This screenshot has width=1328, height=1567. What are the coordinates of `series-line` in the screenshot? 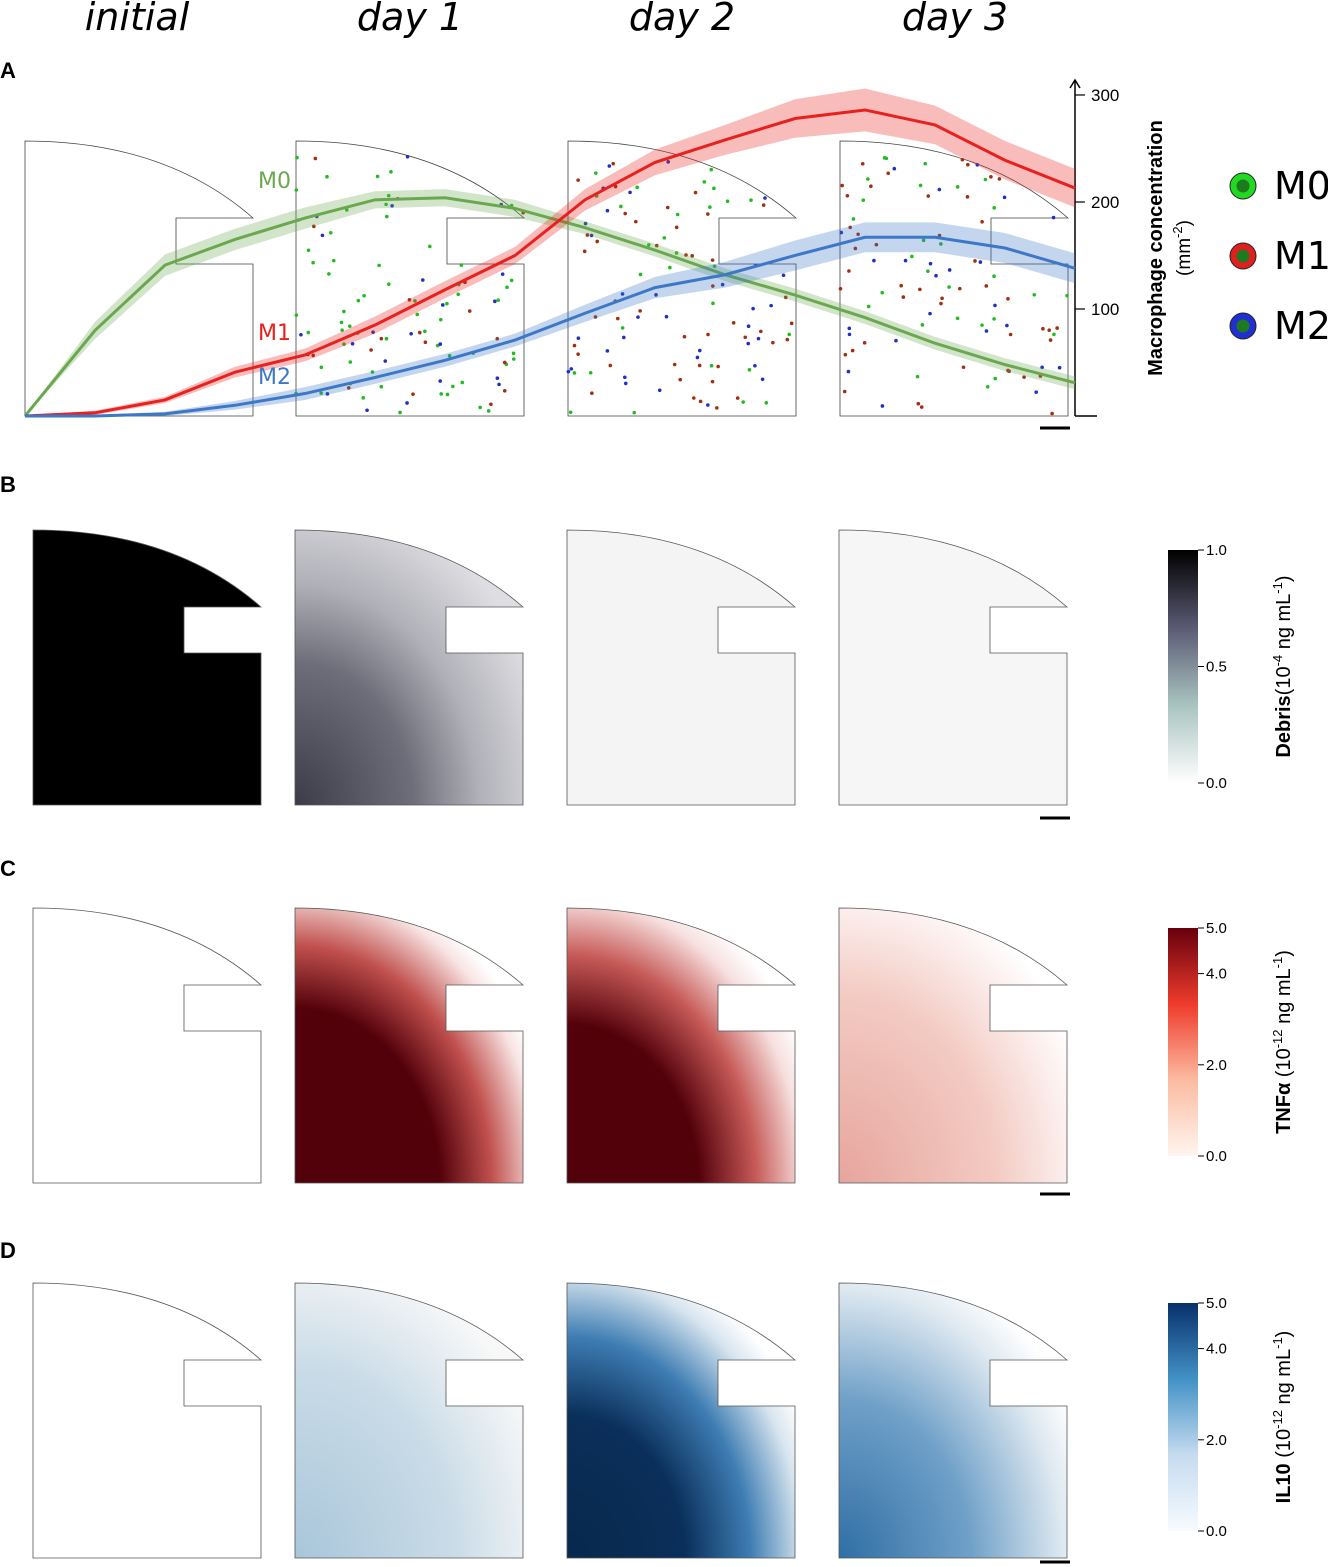 It's located at (549, 306).